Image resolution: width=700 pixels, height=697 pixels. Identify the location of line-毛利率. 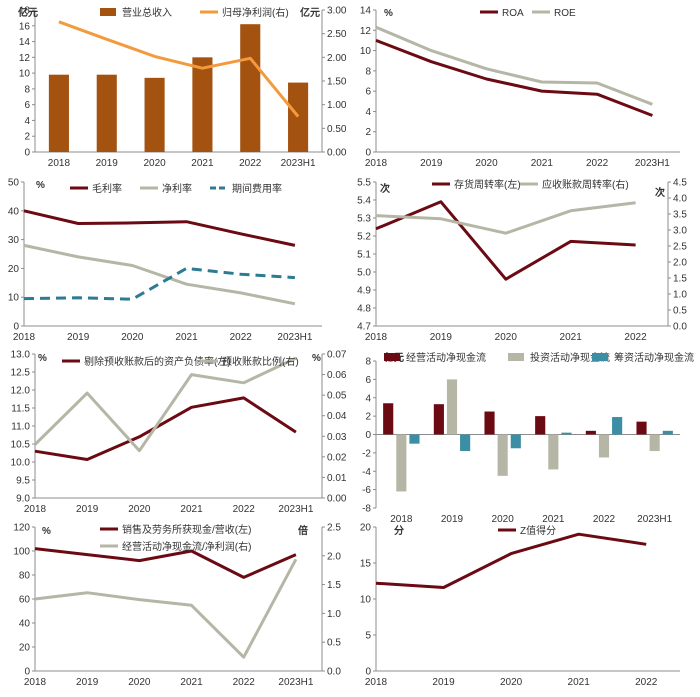
(159, 228).